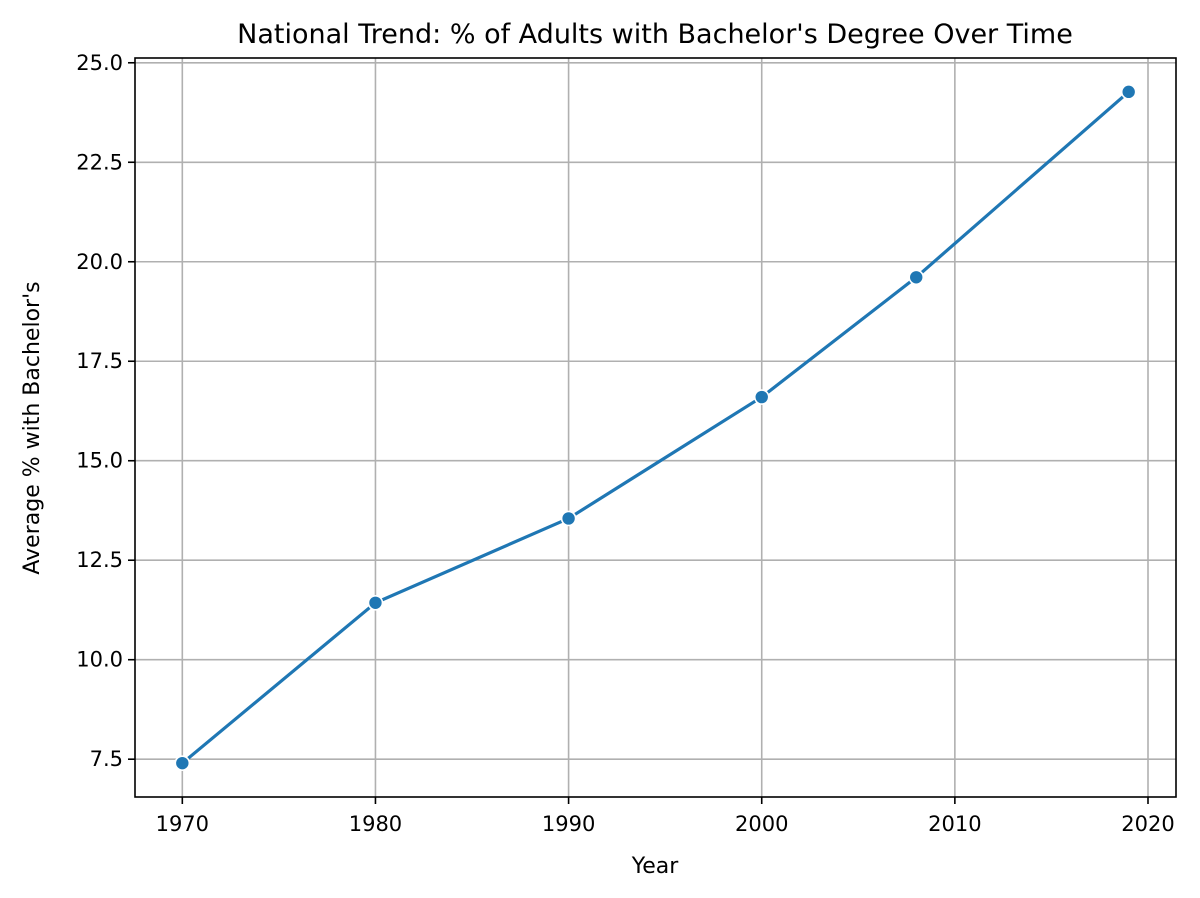 The image size is (1200, 898). Describe the element at coordinates (655, 866) in the screenshot. I see `x-axis-label: Year` at that location.